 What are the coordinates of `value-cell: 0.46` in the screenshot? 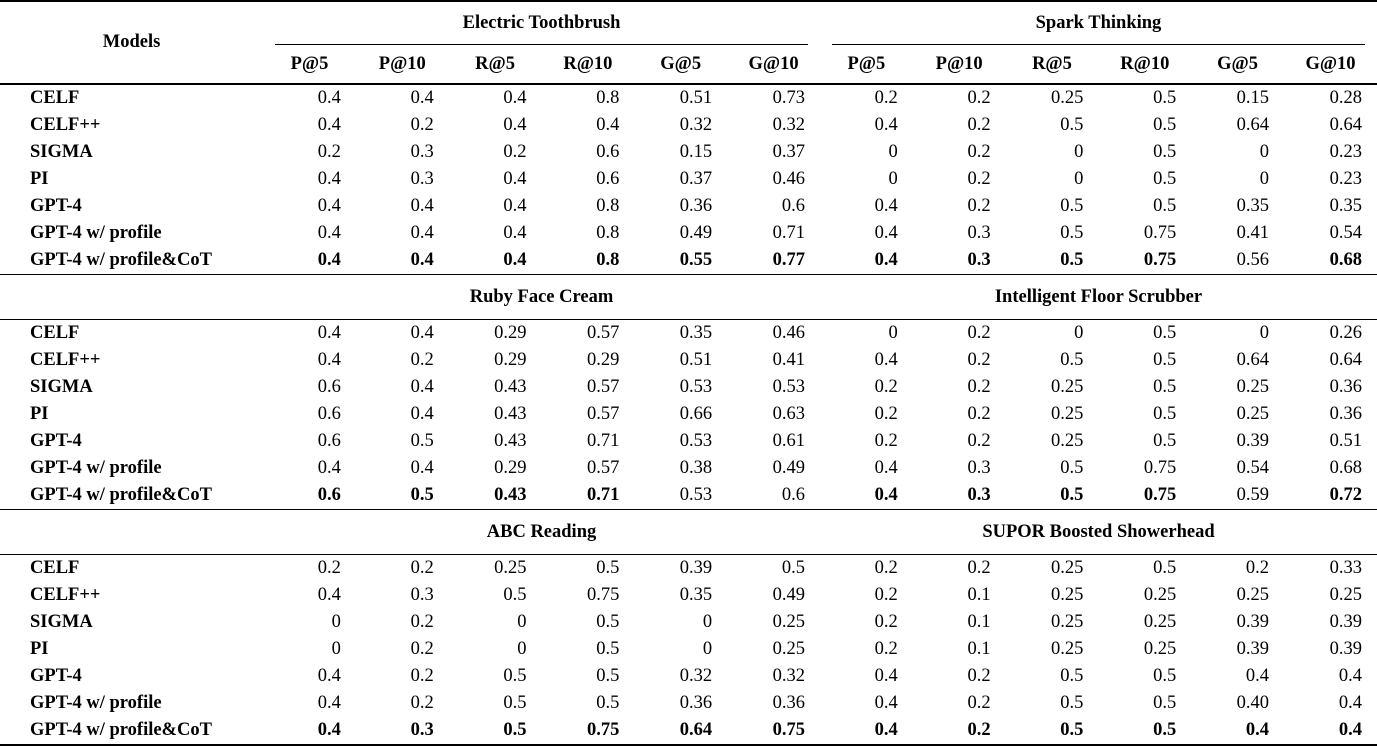 It's located at (788, 333).